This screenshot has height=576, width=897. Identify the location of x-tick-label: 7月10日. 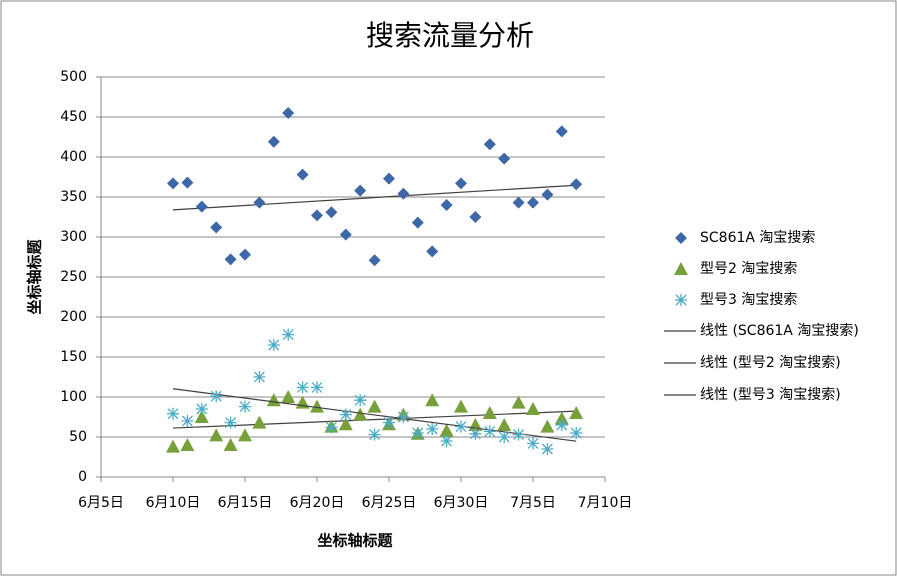
(605, 503).